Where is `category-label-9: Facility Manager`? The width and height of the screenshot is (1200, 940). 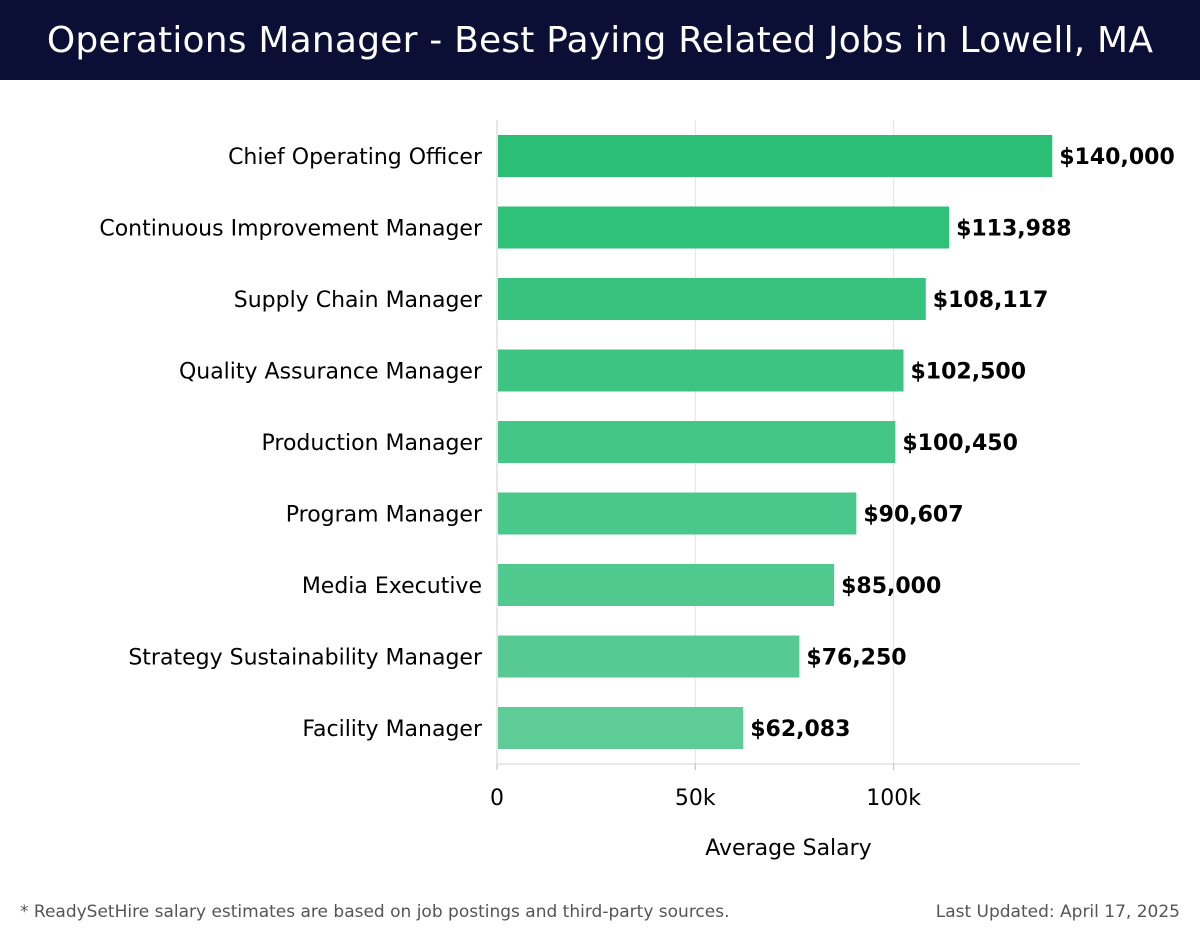 category-label-9: Facility Manager is located at coordinates (392, 729).